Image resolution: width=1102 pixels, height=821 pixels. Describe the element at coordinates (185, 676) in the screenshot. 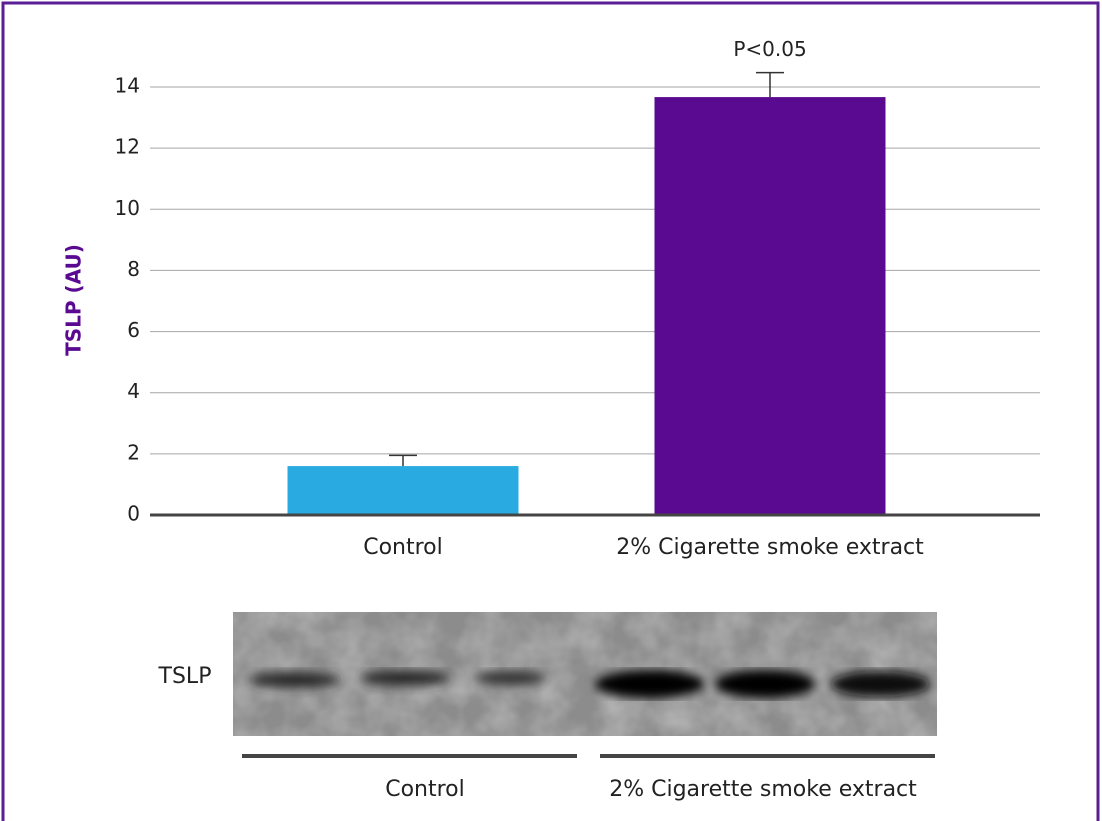

I see `blot-label: TSLP` at that location.